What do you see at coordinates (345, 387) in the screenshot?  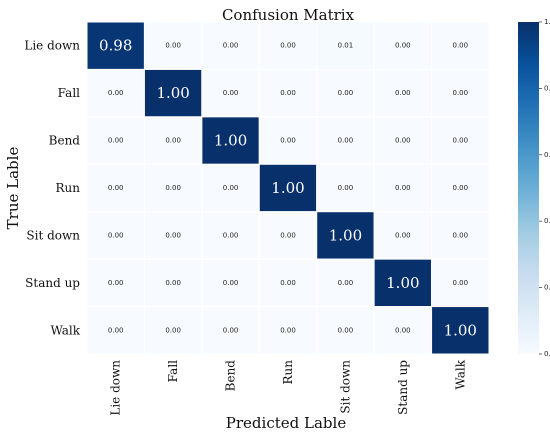 I see `column-tick-label: Sit down` at bounding box center [345, 387].